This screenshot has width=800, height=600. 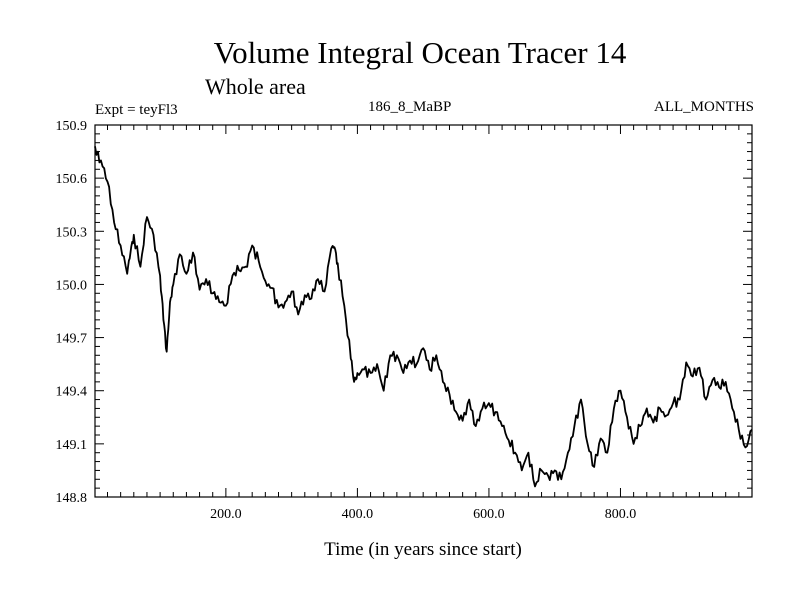 What do you see at coordinates (72, 312) in the screenshot?
I see `y-axis-tick-labels: 148.8 149.1 149.4 149.7 150.0 150.3 150.6 150.9` at bounding box center [72, 312].